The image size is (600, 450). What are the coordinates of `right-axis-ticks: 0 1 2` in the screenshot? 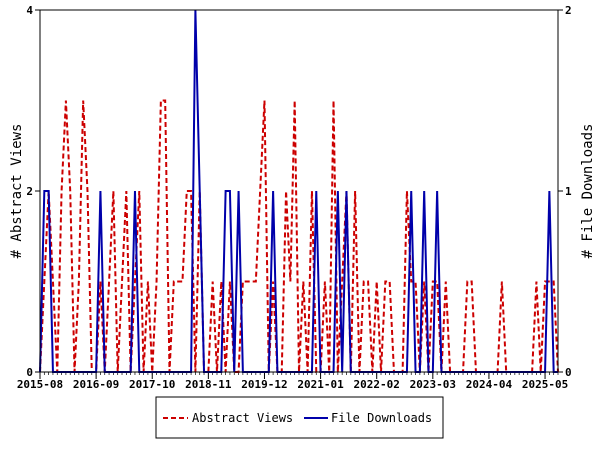 It's located at (565, 191).